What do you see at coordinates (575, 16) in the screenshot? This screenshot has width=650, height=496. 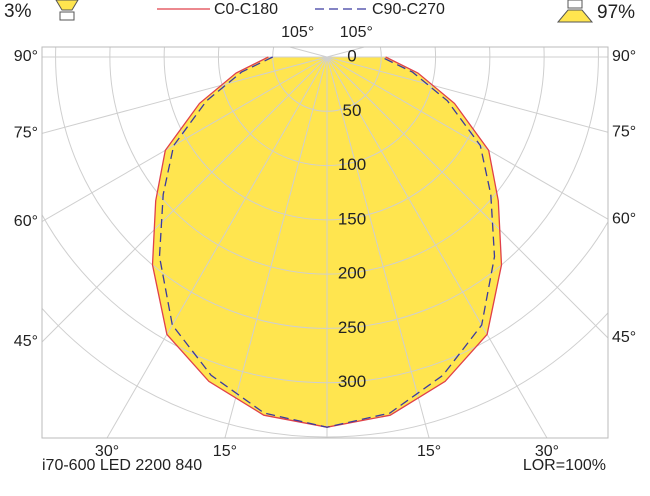 I see `downward-icon` at bounding box center [575, 16].